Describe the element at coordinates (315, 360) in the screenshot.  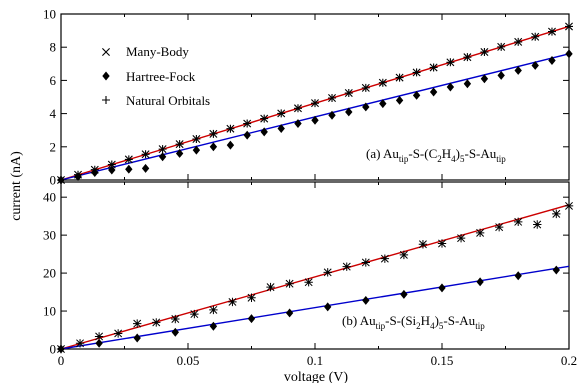
I see `x-tick-label: 0.1` at that location.